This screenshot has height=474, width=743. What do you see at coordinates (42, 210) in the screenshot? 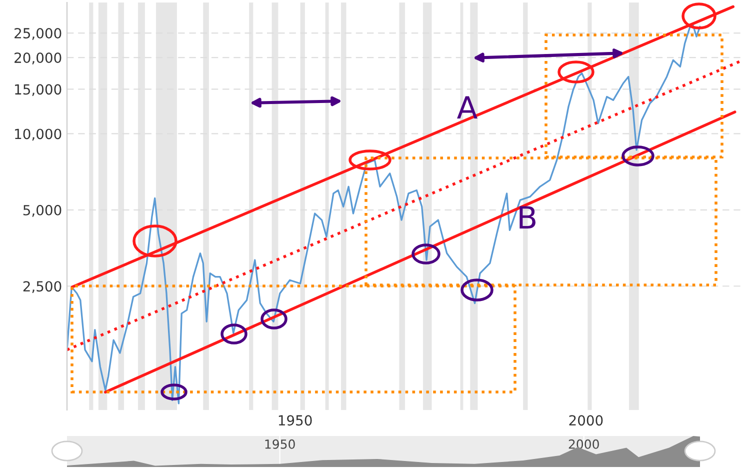
I see `y-tick-label: 5,000` at bounding box center [42, 210].